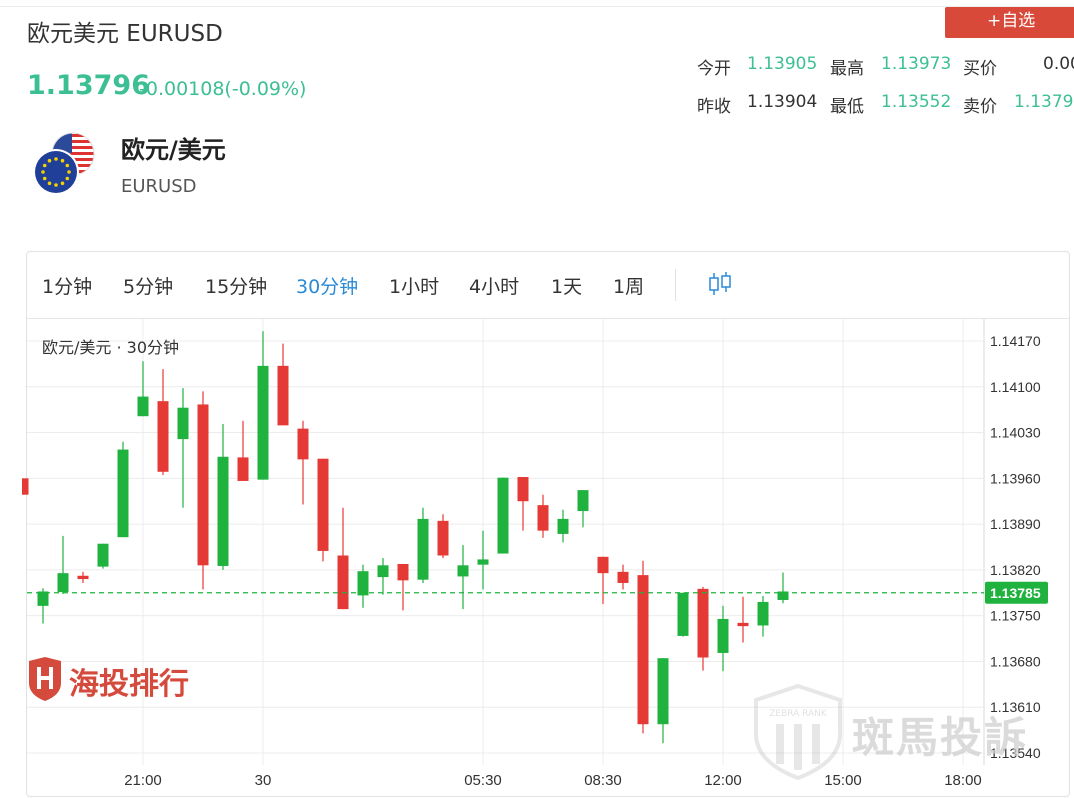 This screenshot has width=1074, height=798. Describe the element at coordinates (1015, 341) in the screenshot. I see `y-tick-label: 1.14170` at that location.